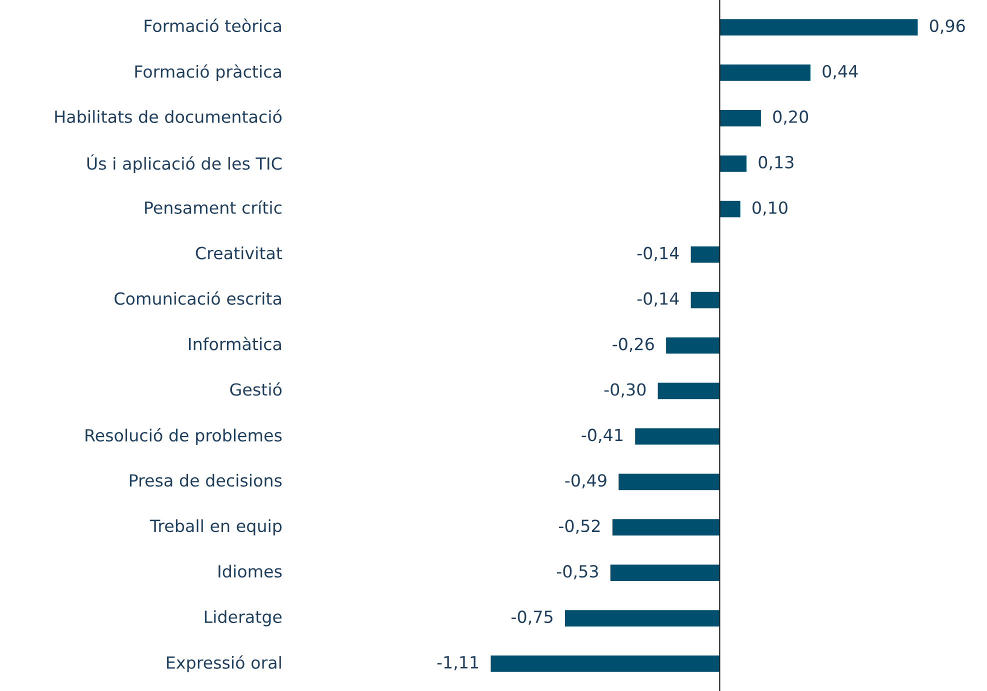  What do you see at coordinates (239, 253) in the screenshot?
I see `y-tick-label: Creativitat` at bounding box center [239, 253].